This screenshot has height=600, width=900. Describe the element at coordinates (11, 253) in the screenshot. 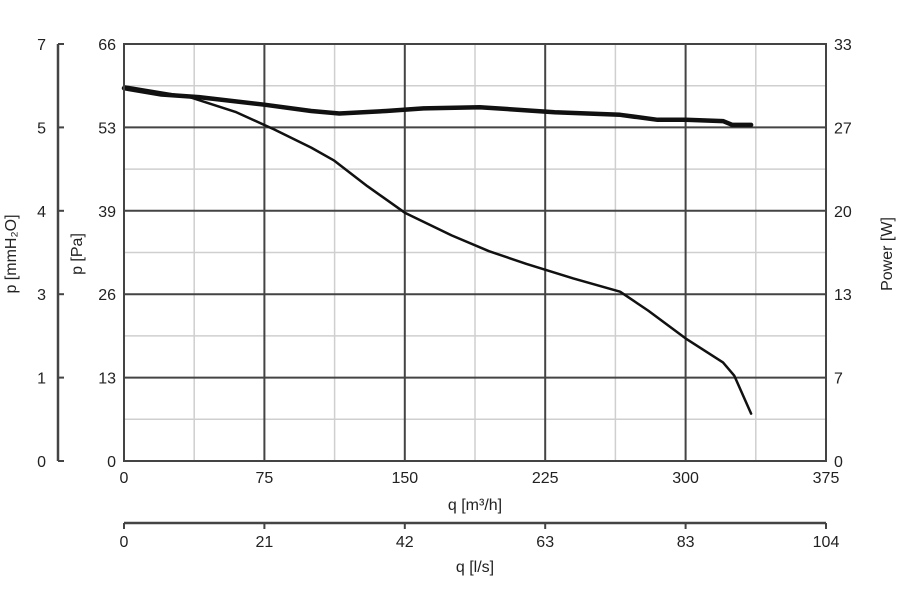

I see `y-mmh2o-axis-title: p [mmH₂O]` at that location.